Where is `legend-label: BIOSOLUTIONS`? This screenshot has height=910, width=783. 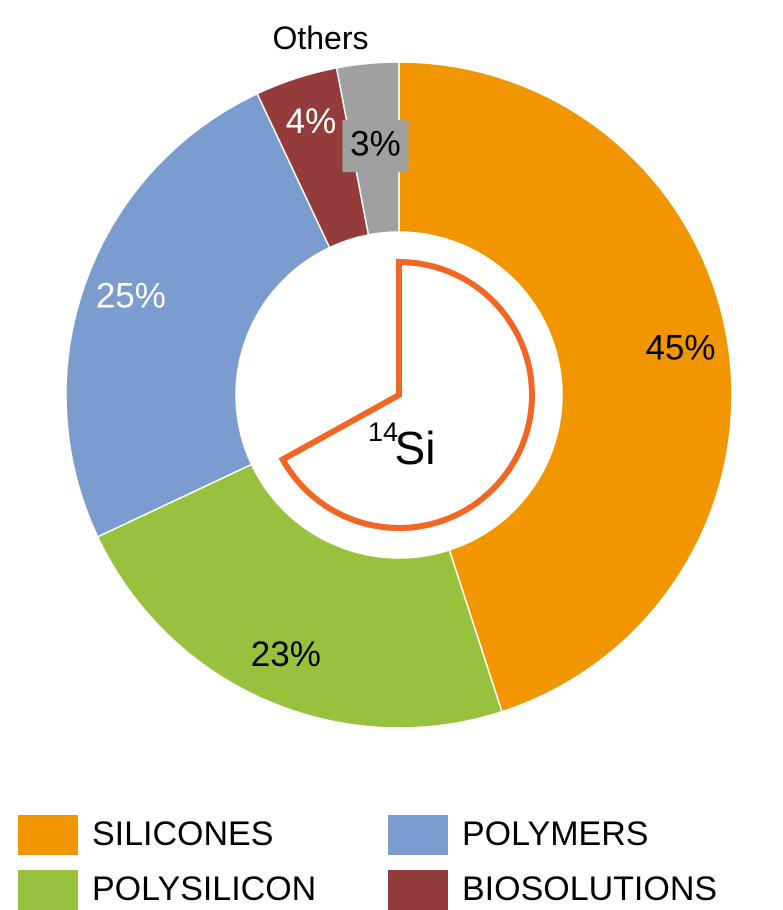
legend-label: BIOSOLUTIONS is located at coordinates (589, 889).